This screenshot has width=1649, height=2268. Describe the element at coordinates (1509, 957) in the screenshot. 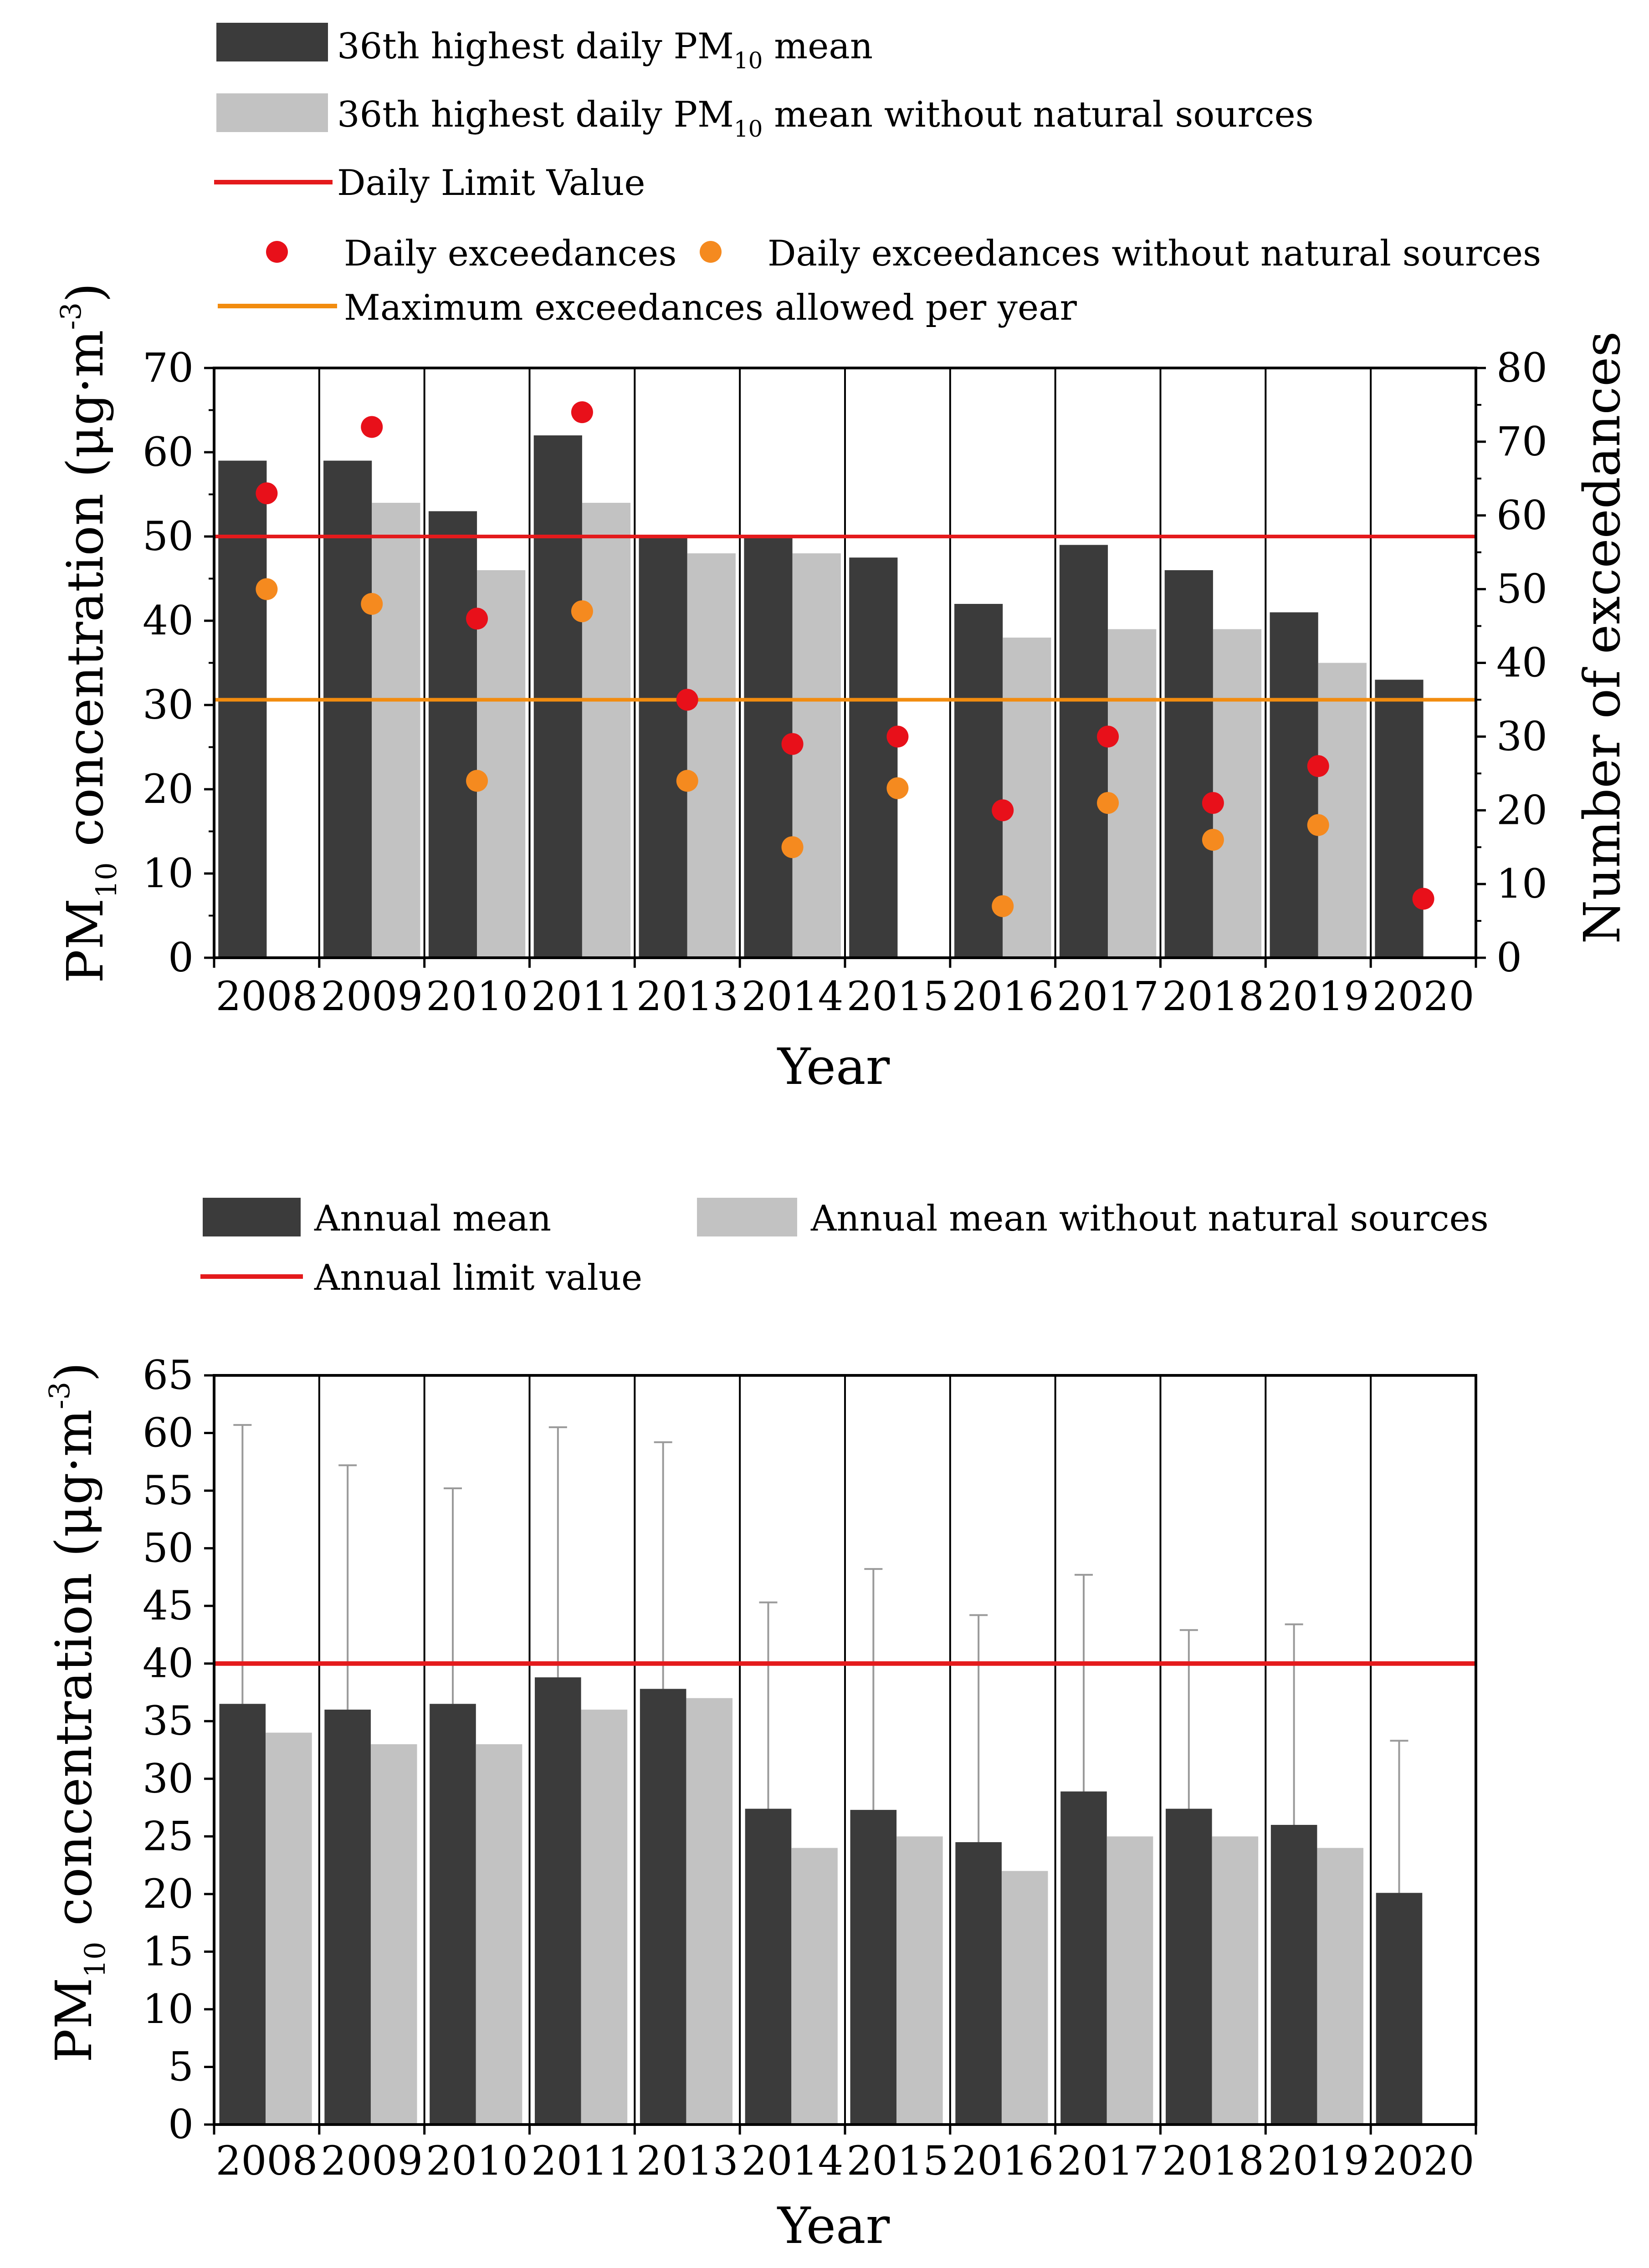

I see `y2-tick-label-0: 0` at that location.